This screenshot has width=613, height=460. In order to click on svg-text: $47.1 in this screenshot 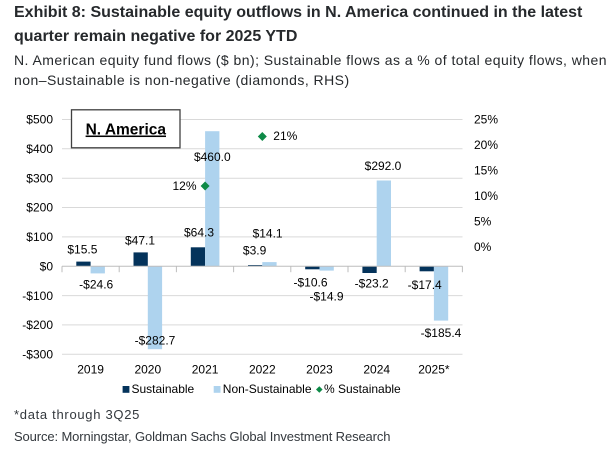, I will do `click(140, 240)`.